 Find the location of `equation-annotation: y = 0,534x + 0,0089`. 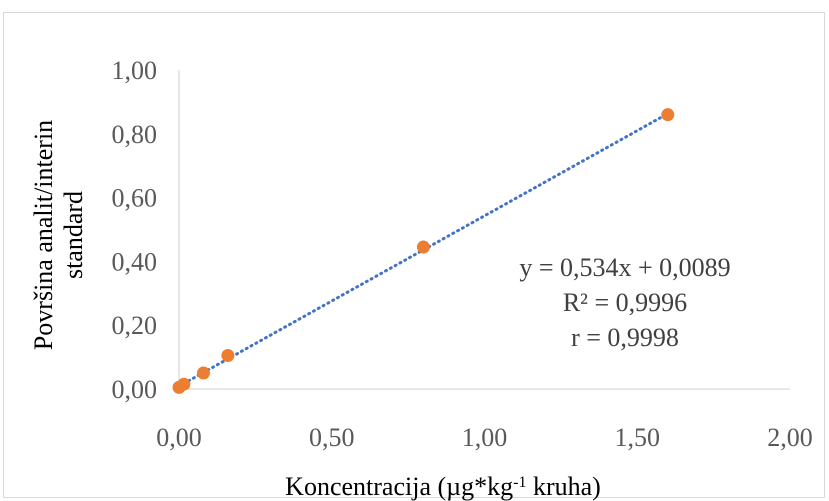

equation-annotation: y = 0,534x + 0,0089 is located at coordinates (624, 267).